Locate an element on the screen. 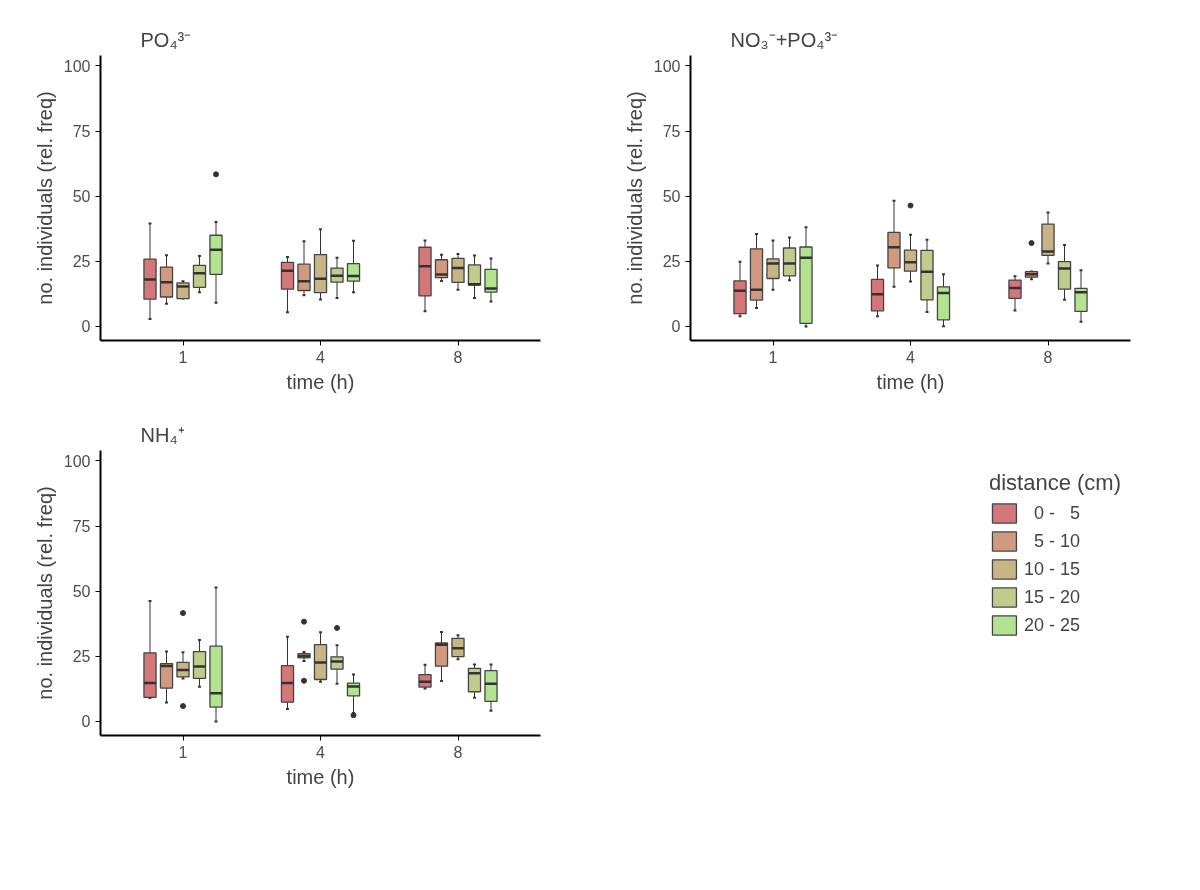 The height and width of the screenshot is (890, 1200). legend-title: distance (cm) is located at coordinates (1054, 483).